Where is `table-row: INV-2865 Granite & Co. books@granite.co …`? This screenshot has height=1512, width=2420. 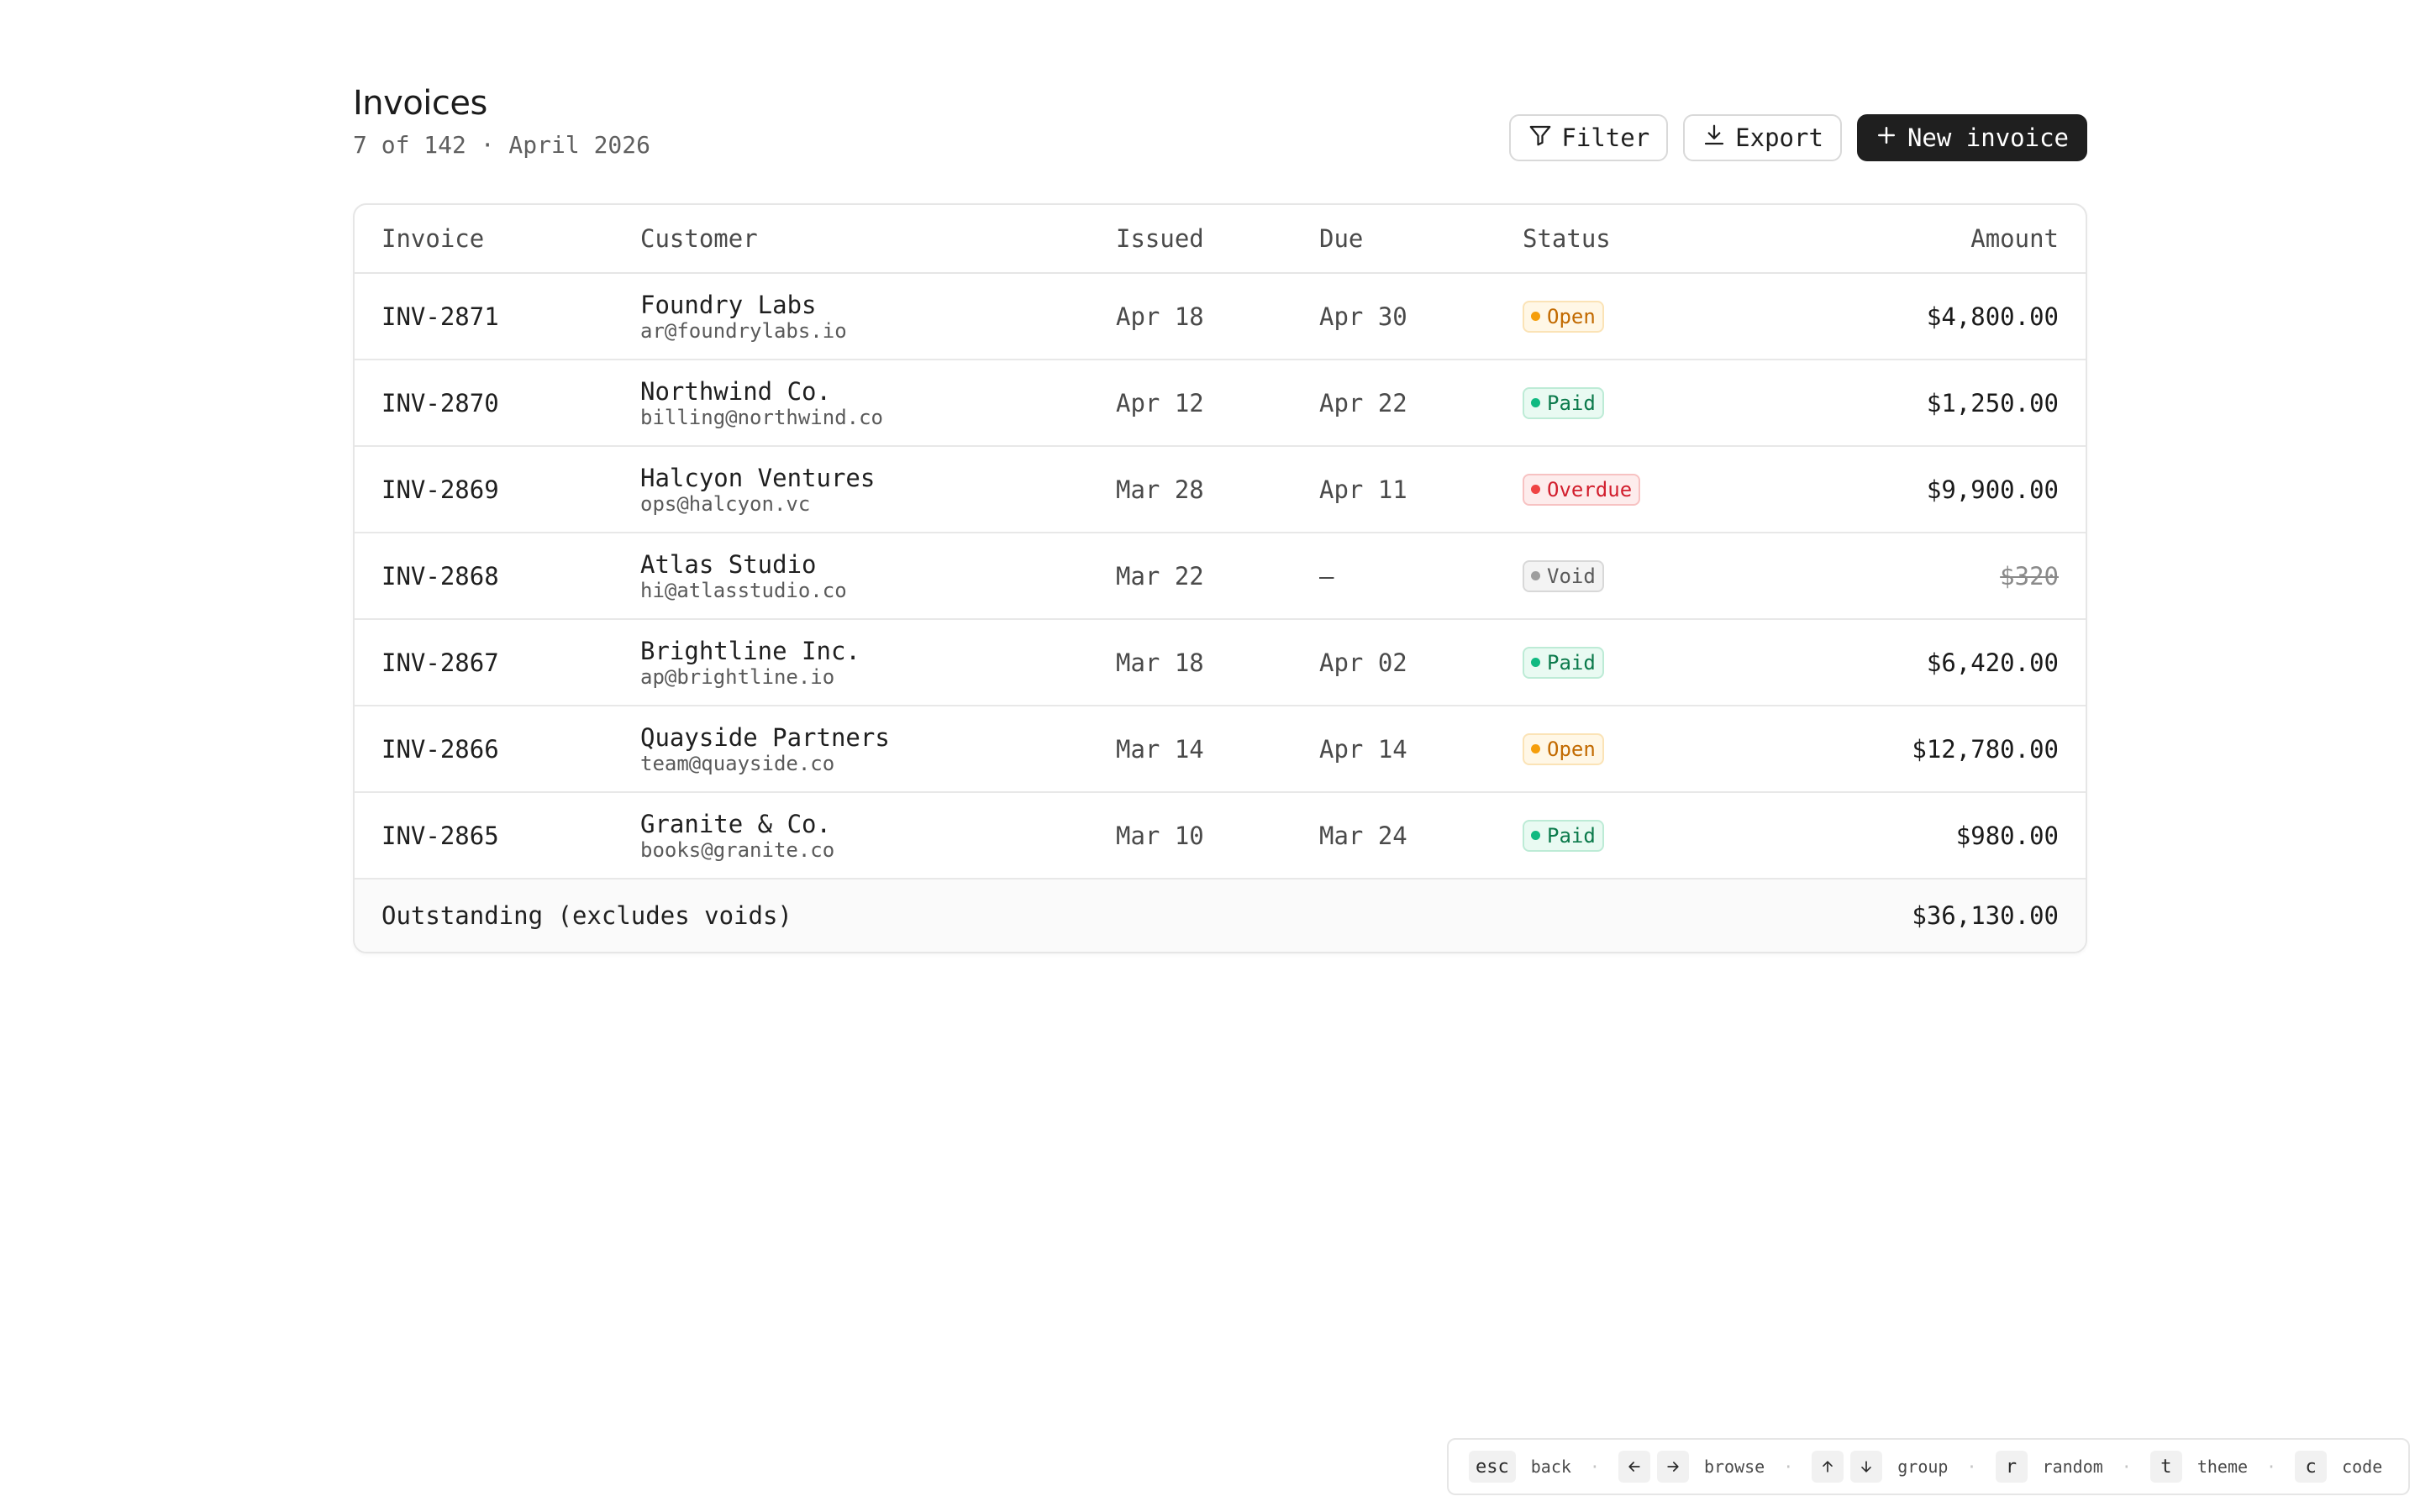
table-row: INV-2865 Granite & Co. books@granite.co … is located at coordinates (1221, 836).